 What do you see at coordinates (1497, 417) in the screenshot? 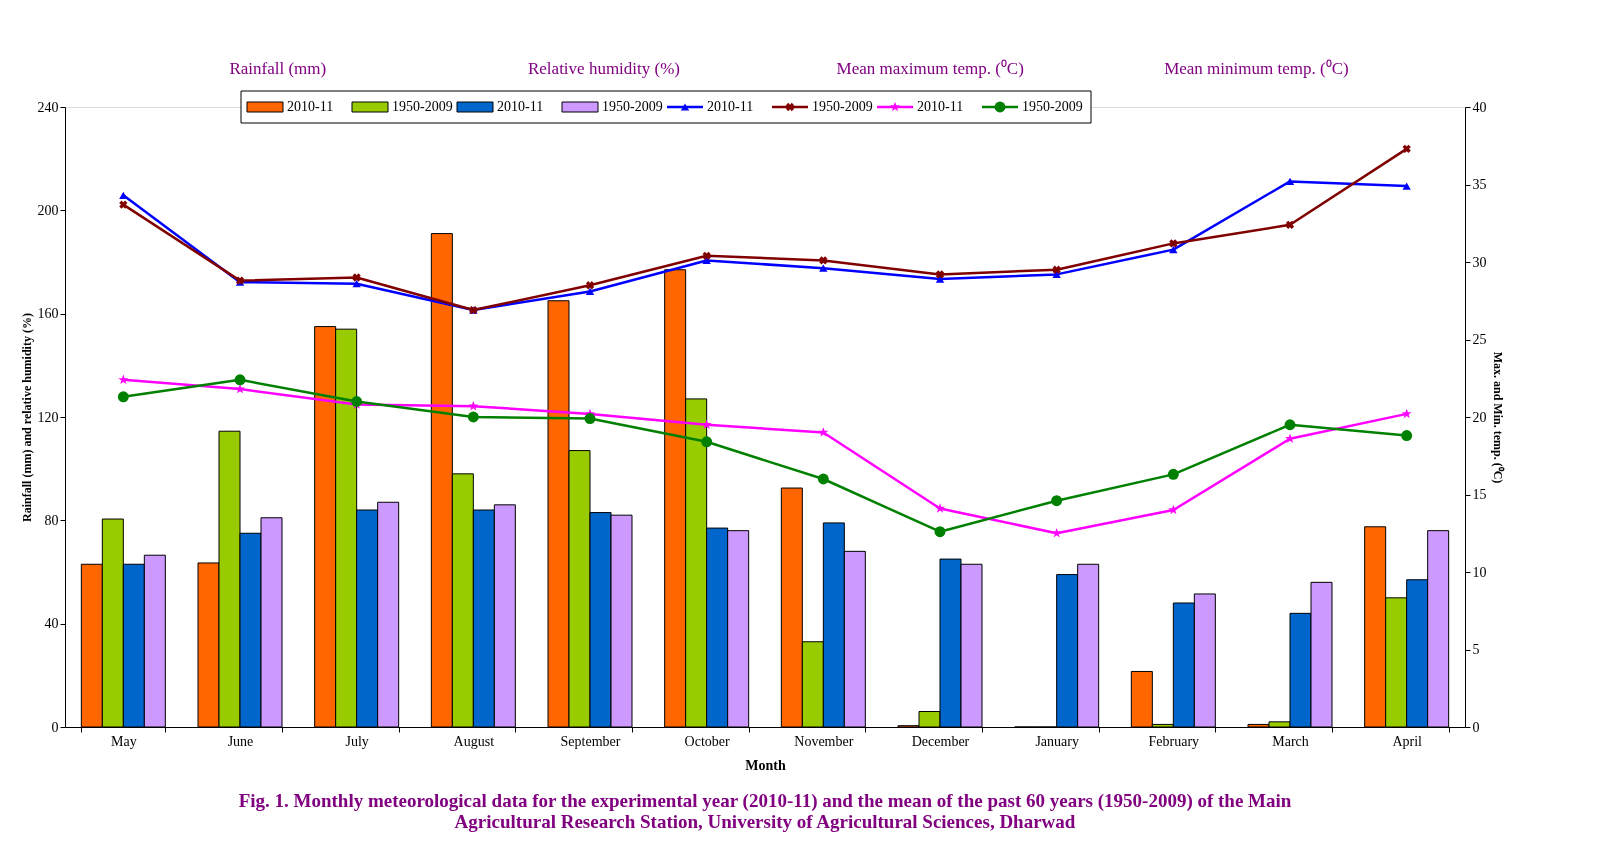
I see `y2-axis-title: Max. and Min. temp. (⁰C)` at bounding box center [1497, 417].